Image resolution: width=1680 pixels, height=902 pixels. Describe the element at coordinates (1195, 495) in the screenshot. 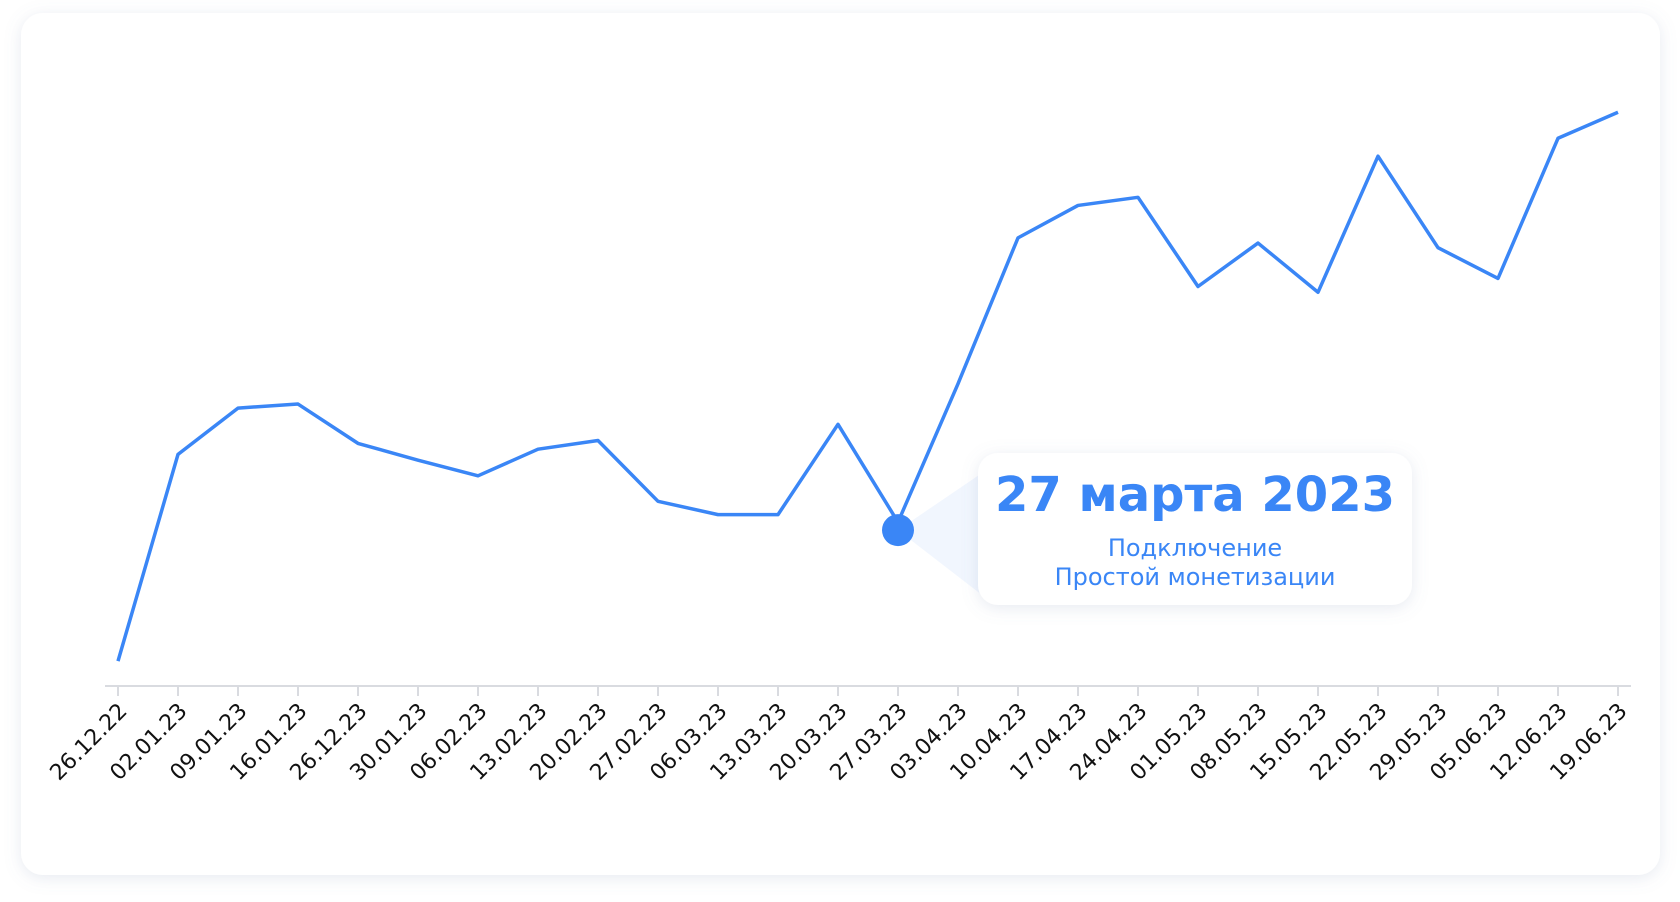

I see `callout-title: 27 марта 2023` at that location.